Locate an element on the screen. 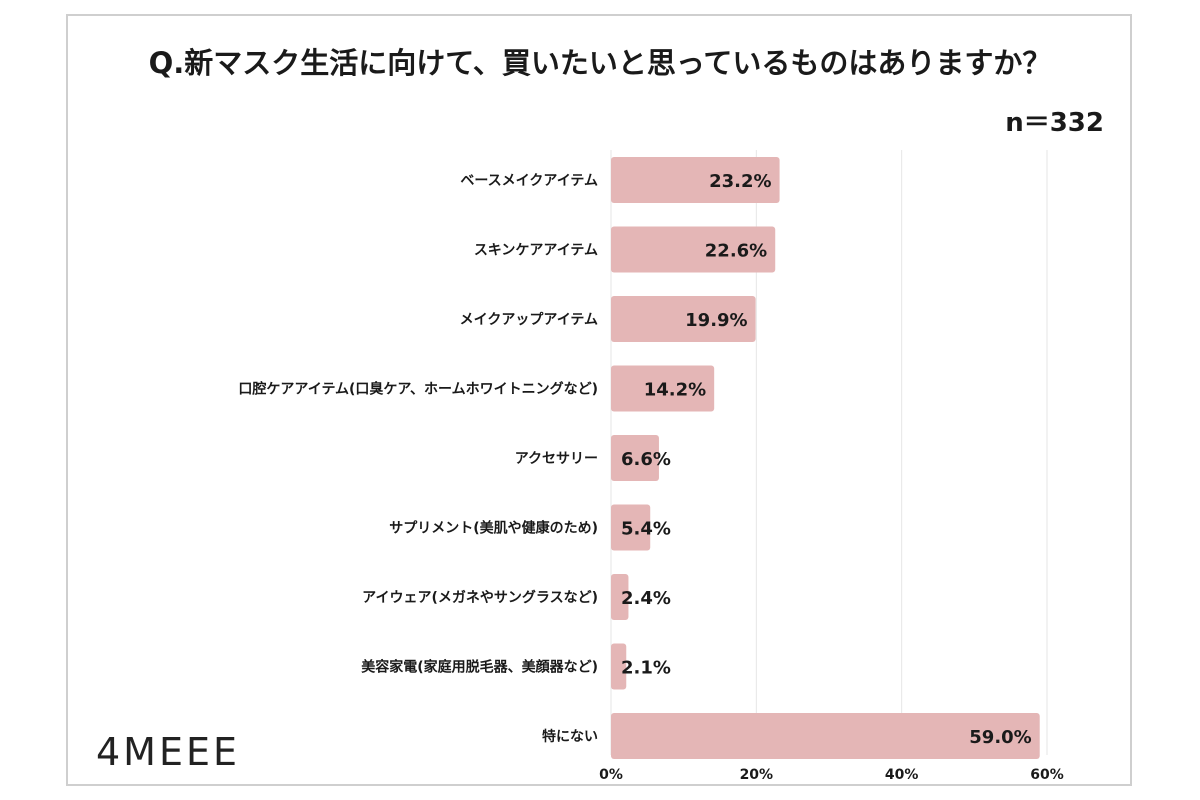  x-tick-label: 20% is located at coordinates (757, 775).